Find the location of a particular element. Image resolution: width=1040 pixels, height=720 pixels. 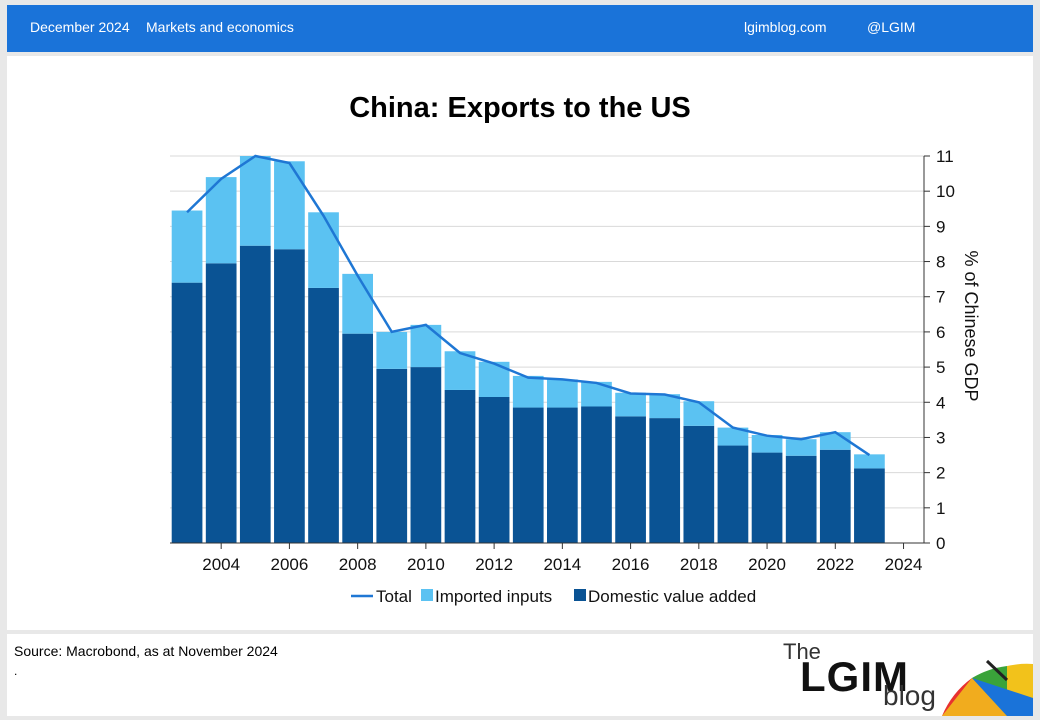

logo-blog-text: blog is located at coordinates (909, 695).